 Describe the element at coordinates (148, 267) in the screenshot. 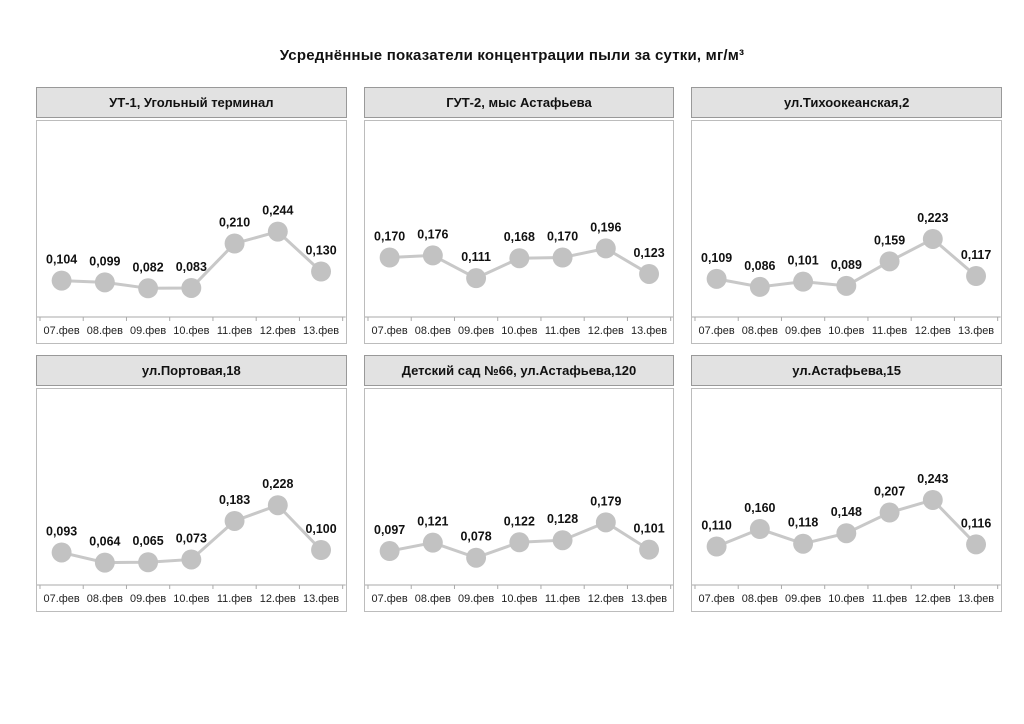

I see `data-point-label: 0,082` at that location.